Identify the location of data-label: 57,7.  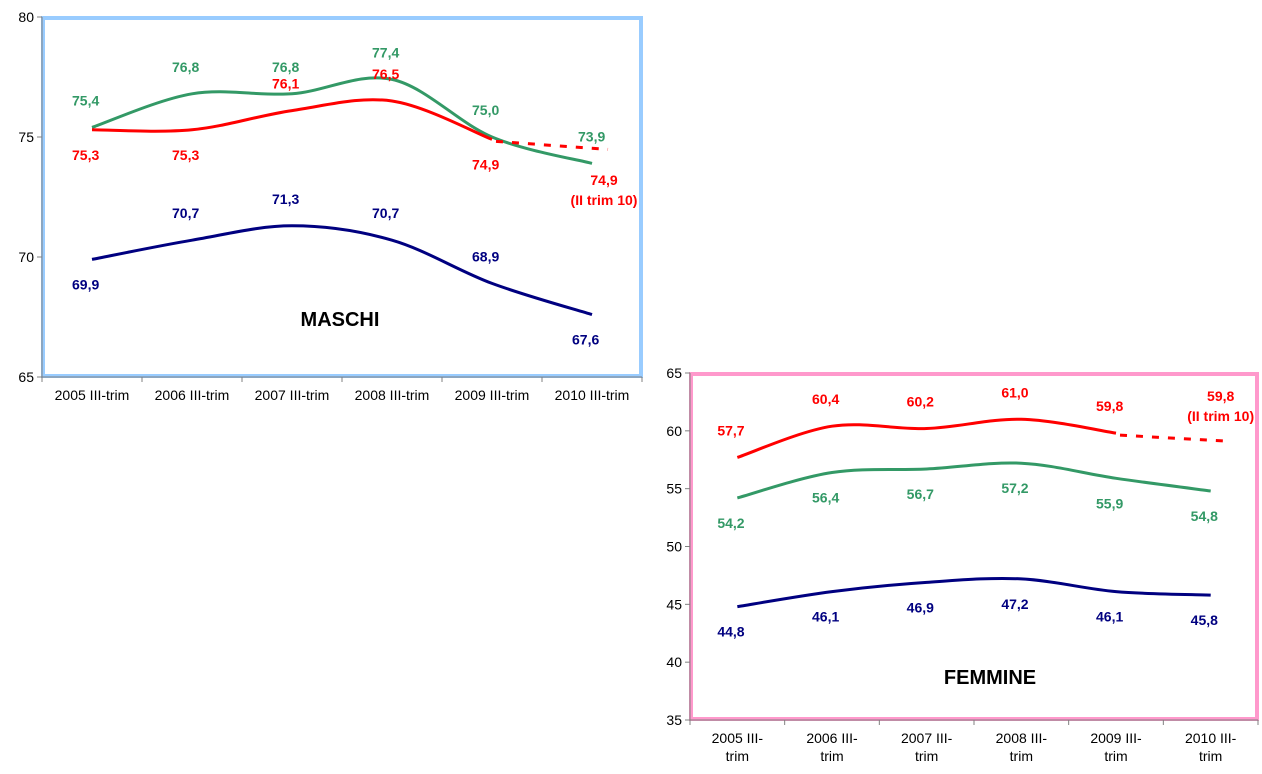
(730, 430).